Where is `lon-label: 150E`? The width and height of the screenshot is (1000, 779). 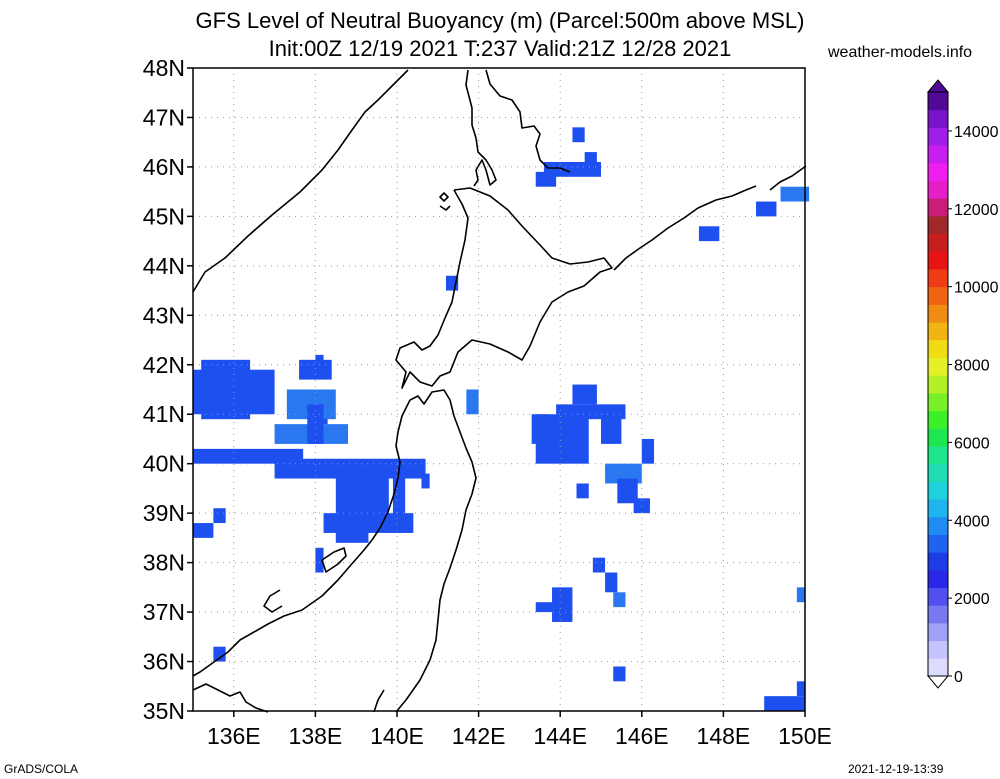 lon-label: 150E is located at coordinates (805, 736).